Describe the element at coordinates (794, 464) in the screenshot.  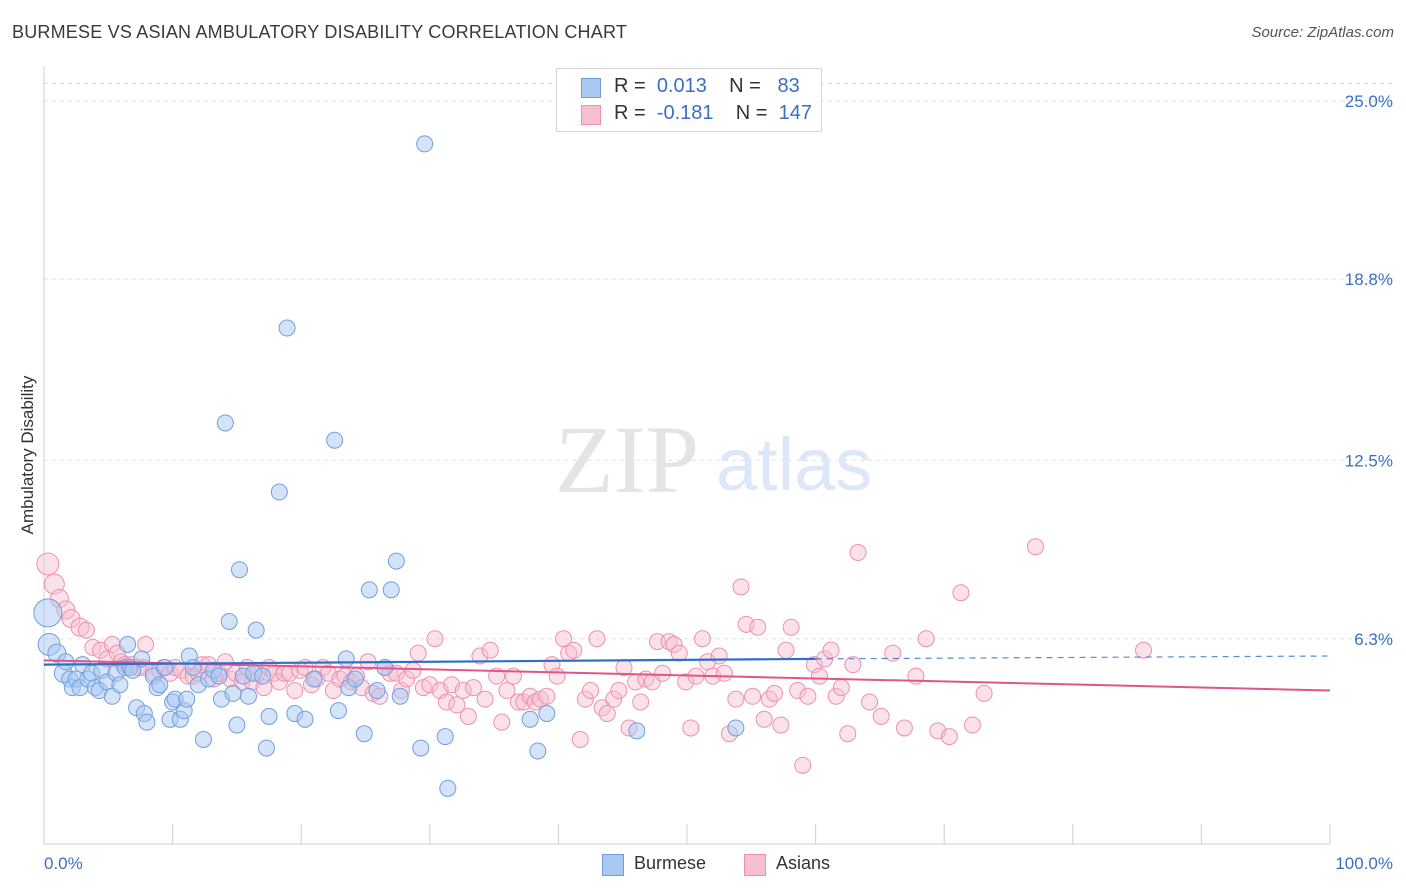
I see `watermark-atlas: atlas` at that location.